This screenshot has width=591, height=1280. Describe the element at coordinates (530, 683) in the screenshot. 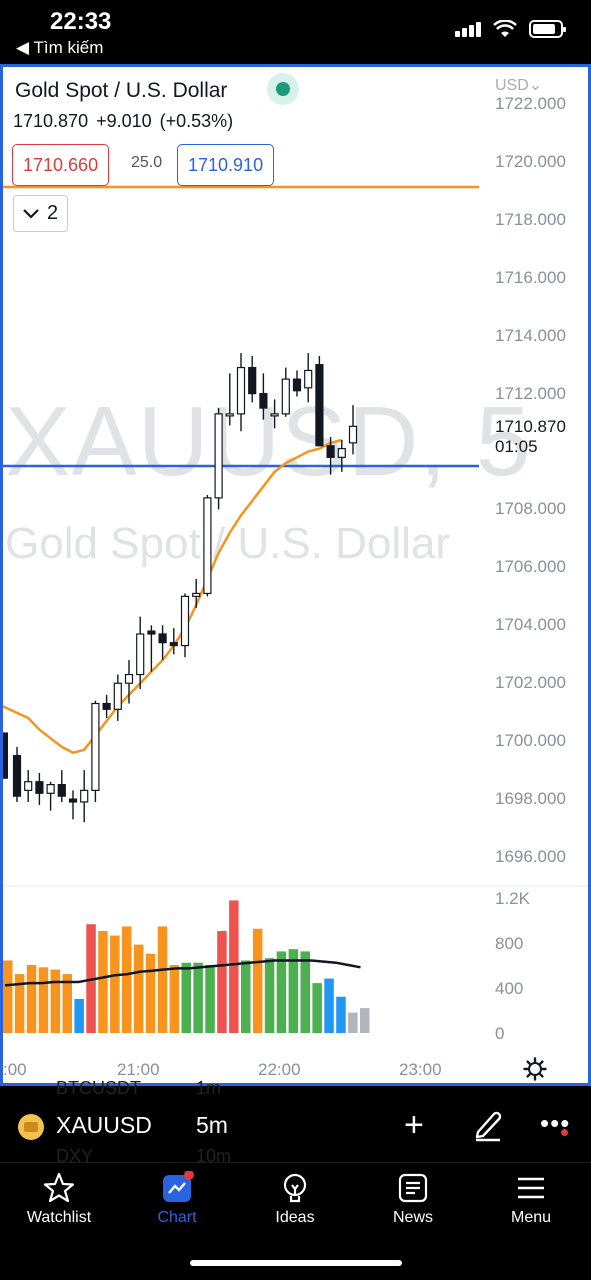

I see `price-axis-tick: 1702.000` at that location.